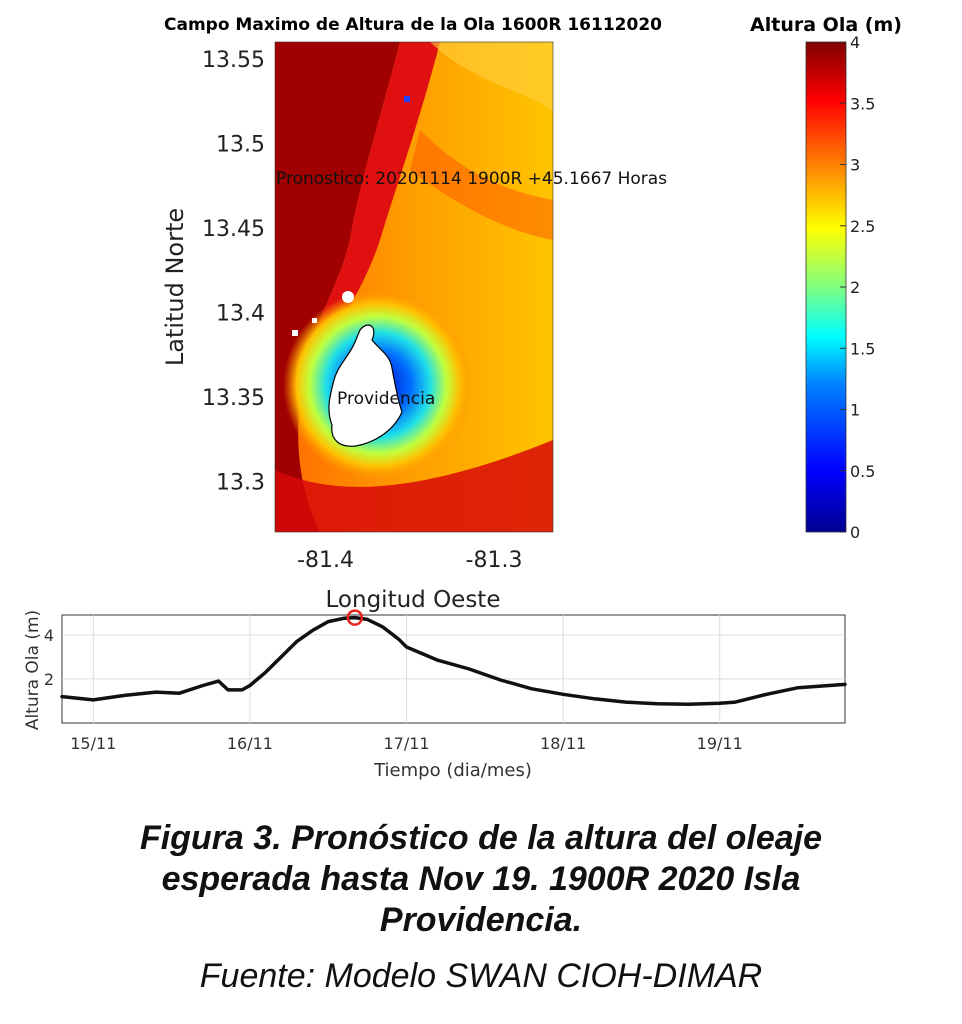  What do you see at coordinates (233, 271) in the screenshot?
I see `heatmap-y-axis: 13.3 13.35 13.4 13.45 13.5 13.55` at bounding box center [233, 271].